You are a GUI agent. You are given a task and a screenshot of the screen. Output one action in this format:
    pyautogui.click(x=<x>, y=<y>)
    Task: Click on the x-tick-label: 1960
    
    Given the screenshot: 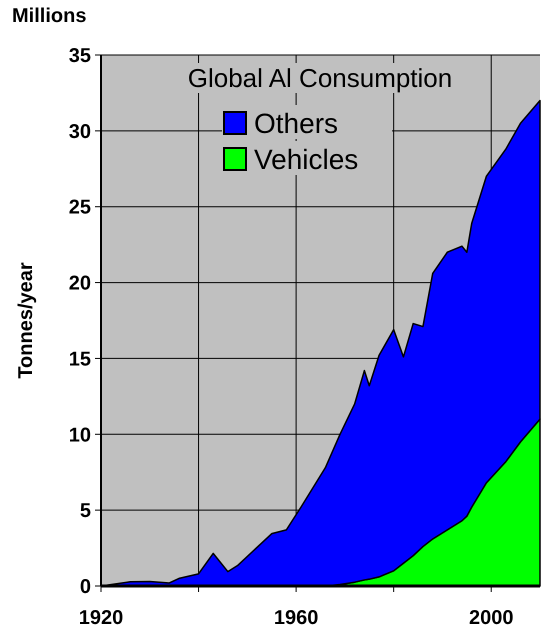 What is the action you would take?
    pyautogui.click(x=296, y=618)
    